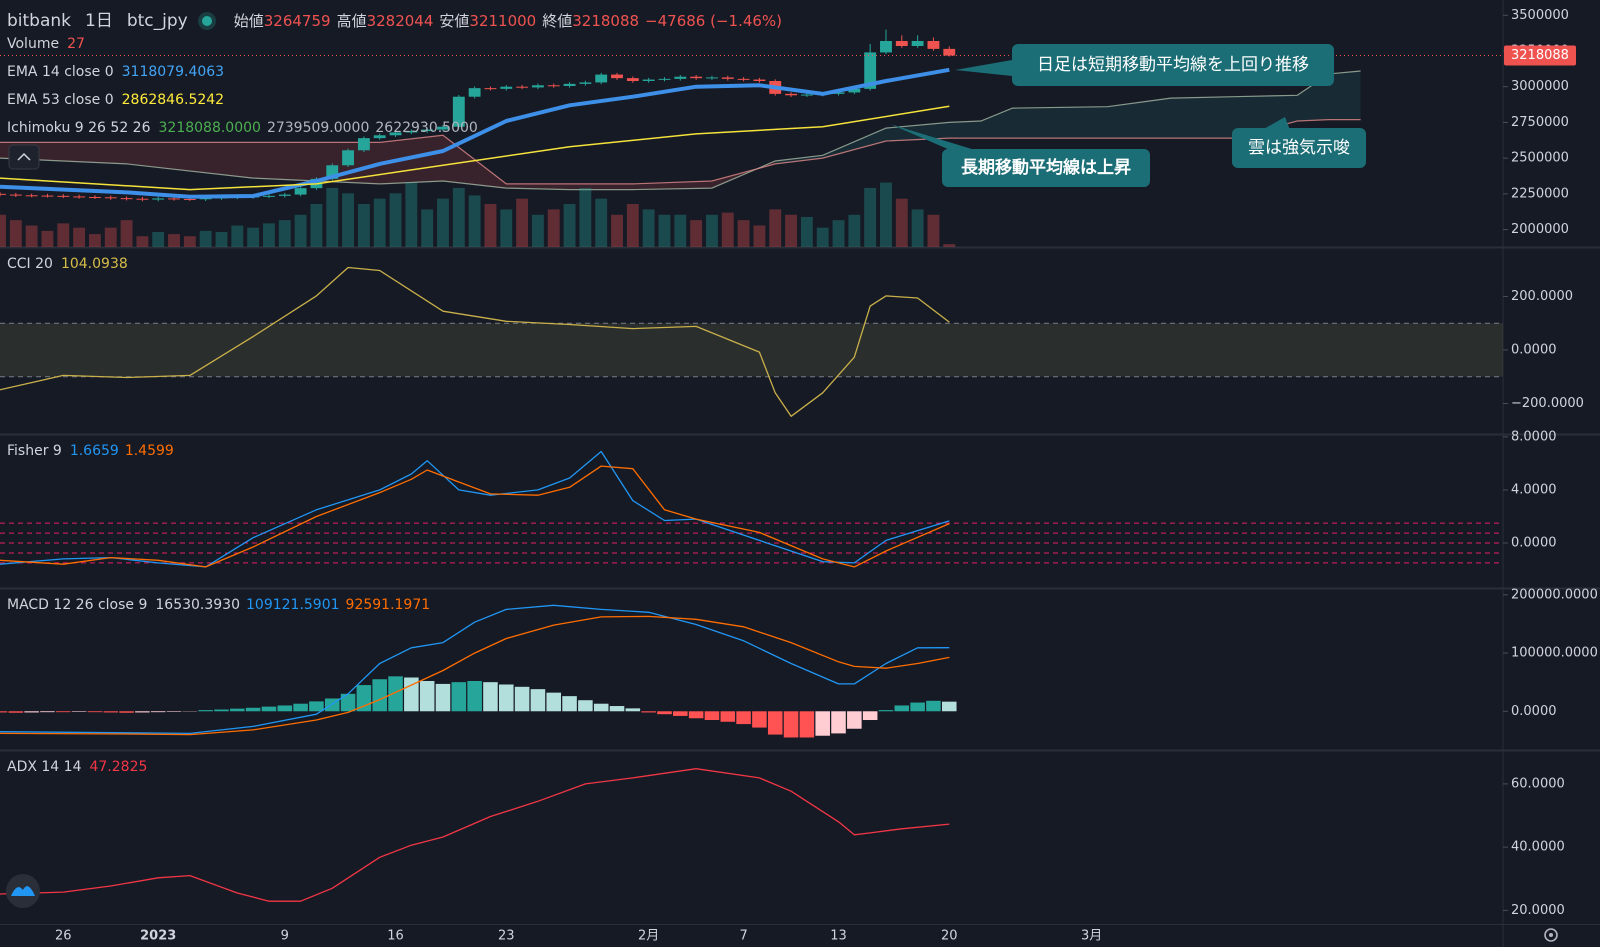 The height and width of the screenshot is (947, 1600). What do you see at coordinates (24, 157) in the screenshot?
I see `collapse-button` at bounding box center [24, 157].